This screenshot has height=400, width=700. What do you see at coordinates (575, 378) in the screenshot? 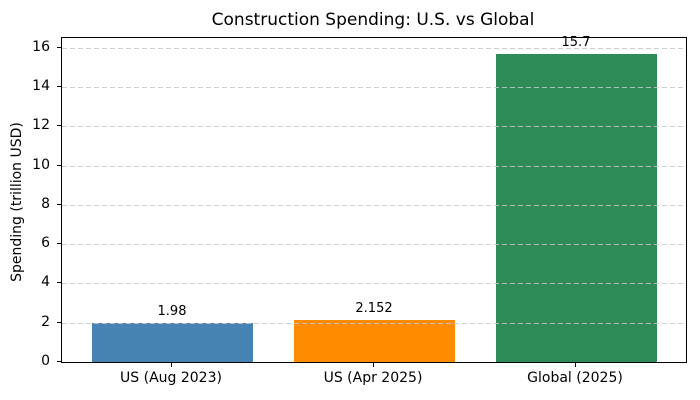
I see `x-tick-label: Global (2025)` at bounding box center [575, 378].